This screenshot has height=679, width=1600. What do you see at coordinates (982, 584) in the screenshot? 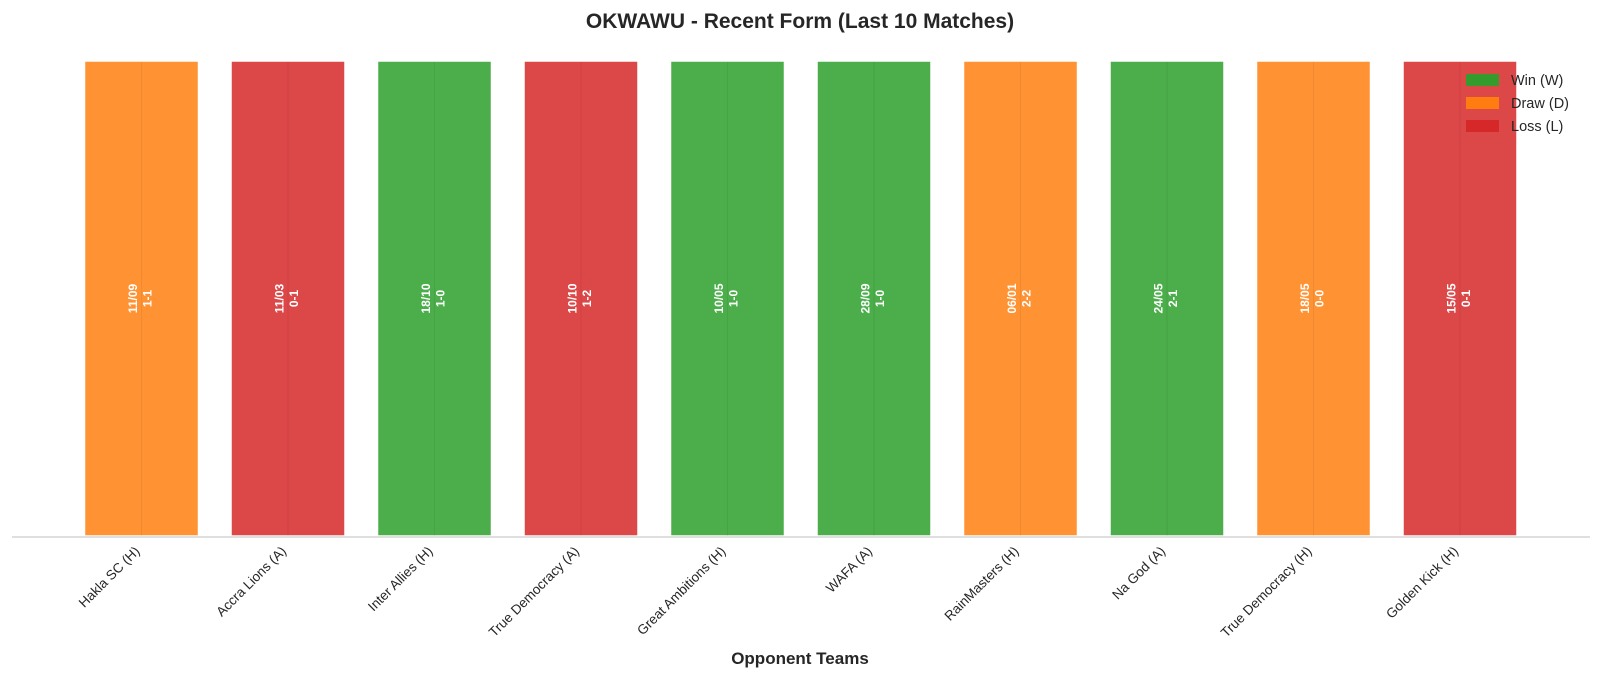
I see `x-tick-label: RainMasters (H)` at bounding box center [982, 584].